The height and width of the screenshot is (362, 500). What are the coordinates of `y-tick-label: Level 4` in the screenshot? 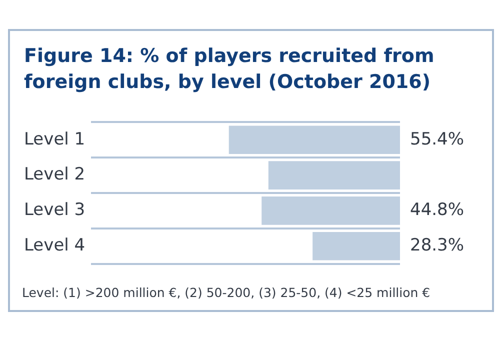 It's located at (55, 246).